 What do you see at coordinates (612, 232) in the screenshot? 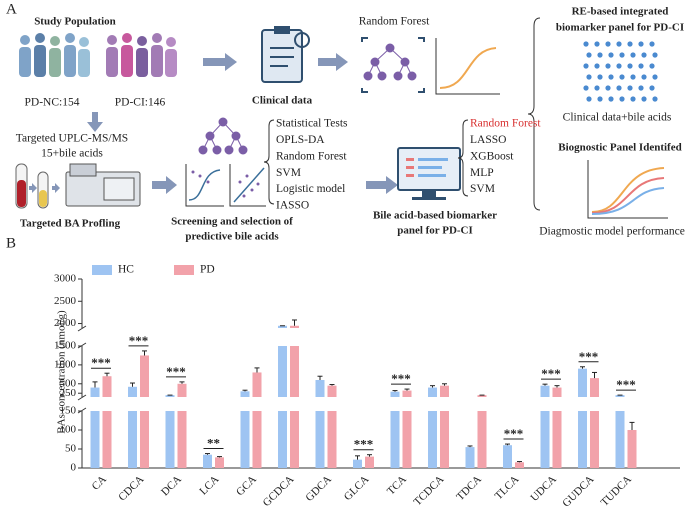
I see `model-performance: Diagmostic model performance` at bounding box center [612, 232].